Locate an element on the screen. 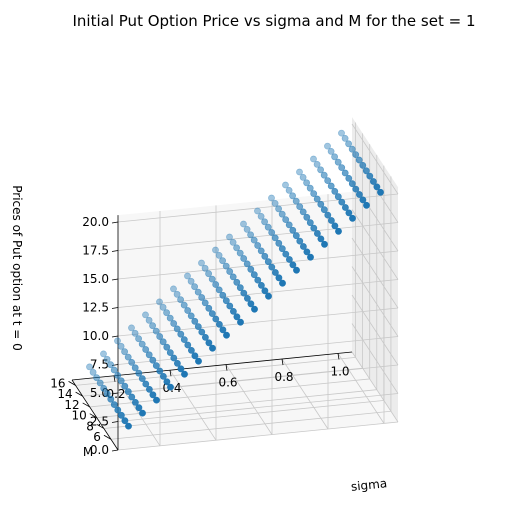 This screenshot has width=528, height=505. z-tick-label: 12.5 is located at coordinates (95, 308).